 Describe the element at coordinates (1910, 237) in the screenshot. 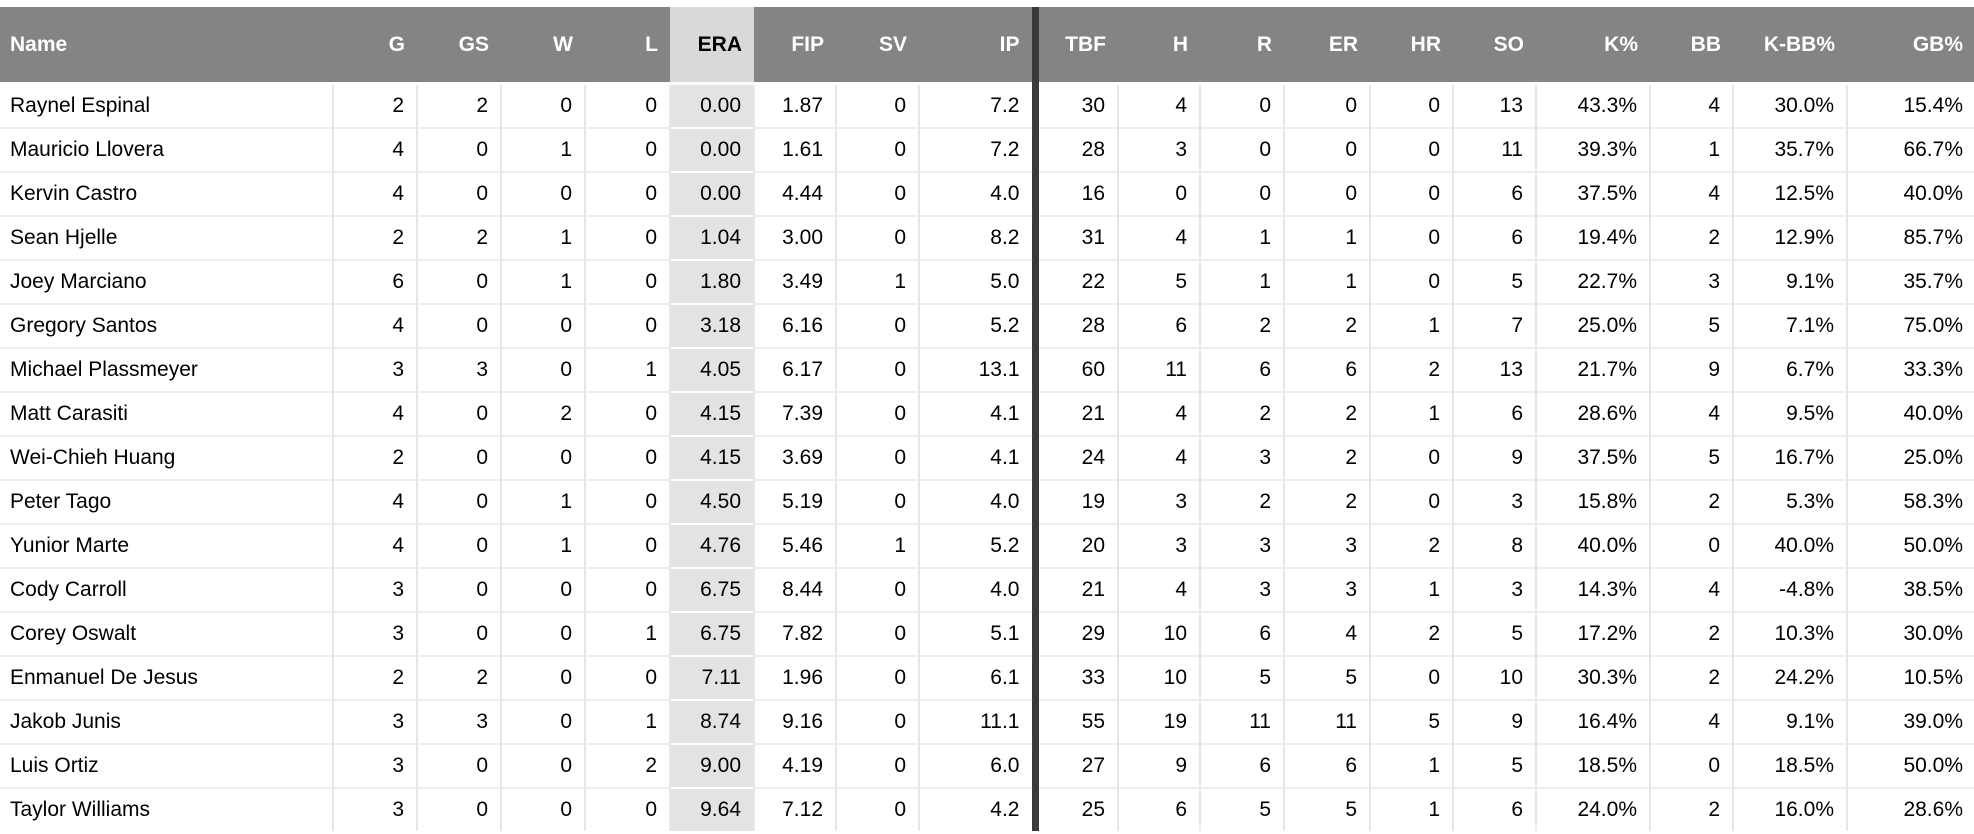

I see `cell-gbpct: 85.7%` at that location.